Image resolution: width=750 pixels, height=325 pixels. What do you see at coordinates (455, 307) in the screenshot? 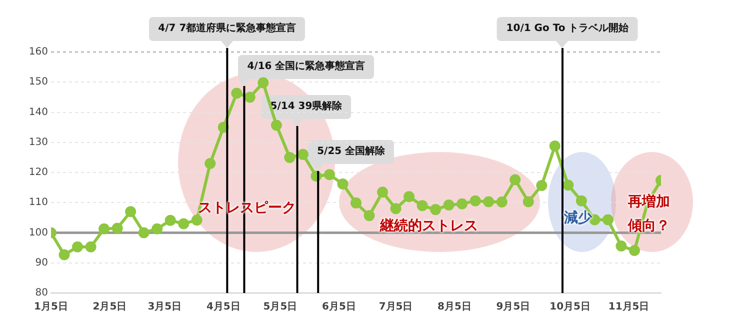
I see `x-tick-label: 8月5日` at bounding box center [455, 307].